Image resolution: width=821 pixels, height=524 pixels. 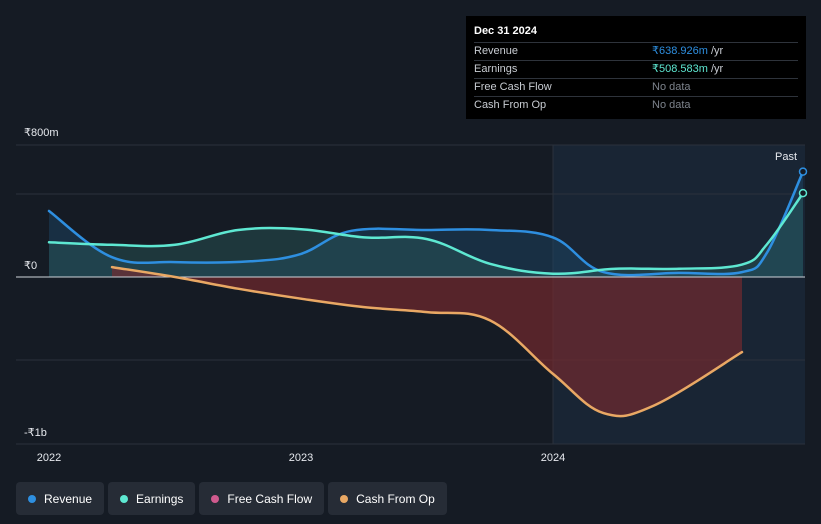 I want to click on x-tick-label: 2024, so click(x=553, y=458).